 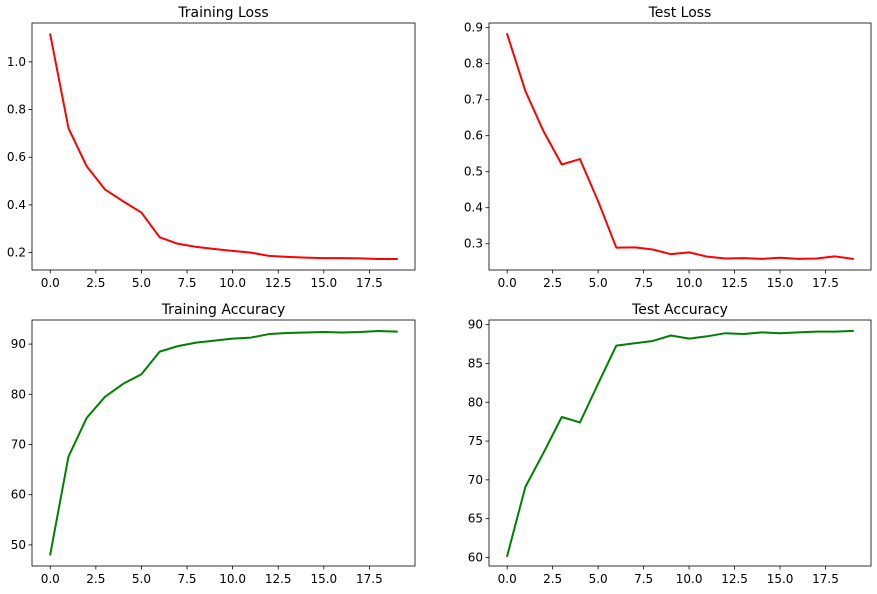 What do you see at coordinates (186, 283) in the screenshot?
I see `training-loss-xtick-label: 7.5` at bounding box center [186, 283].